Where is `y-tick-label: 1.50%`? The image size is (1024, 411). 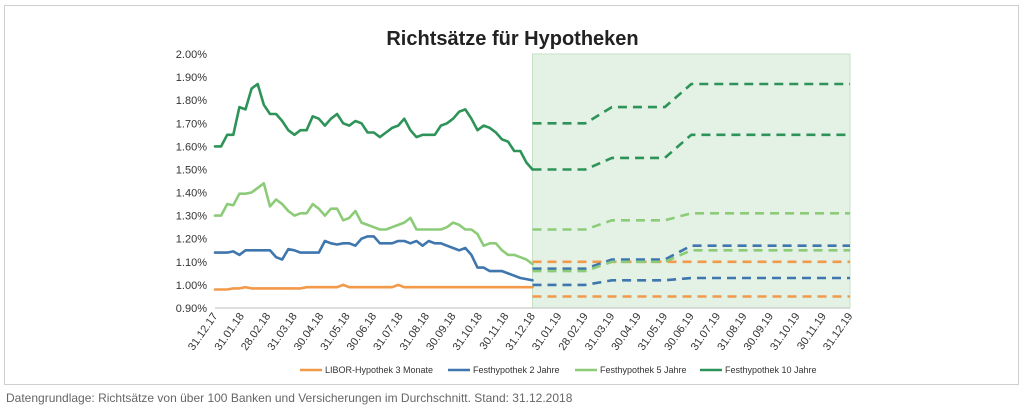 y-tick-label: 1.50% is located at coordinates (191, 170).